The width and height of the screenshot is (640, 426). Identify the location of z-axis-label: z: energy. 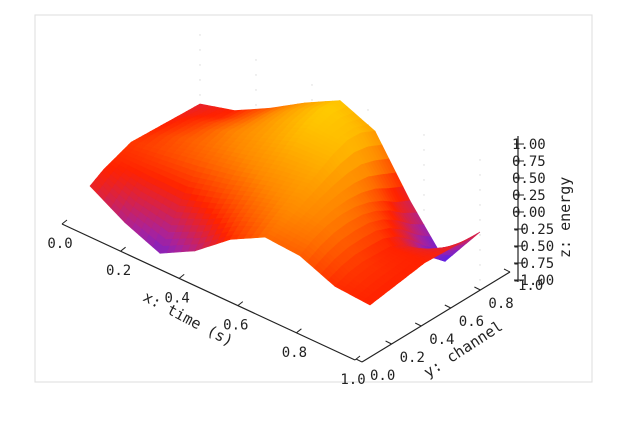
(565, 217).